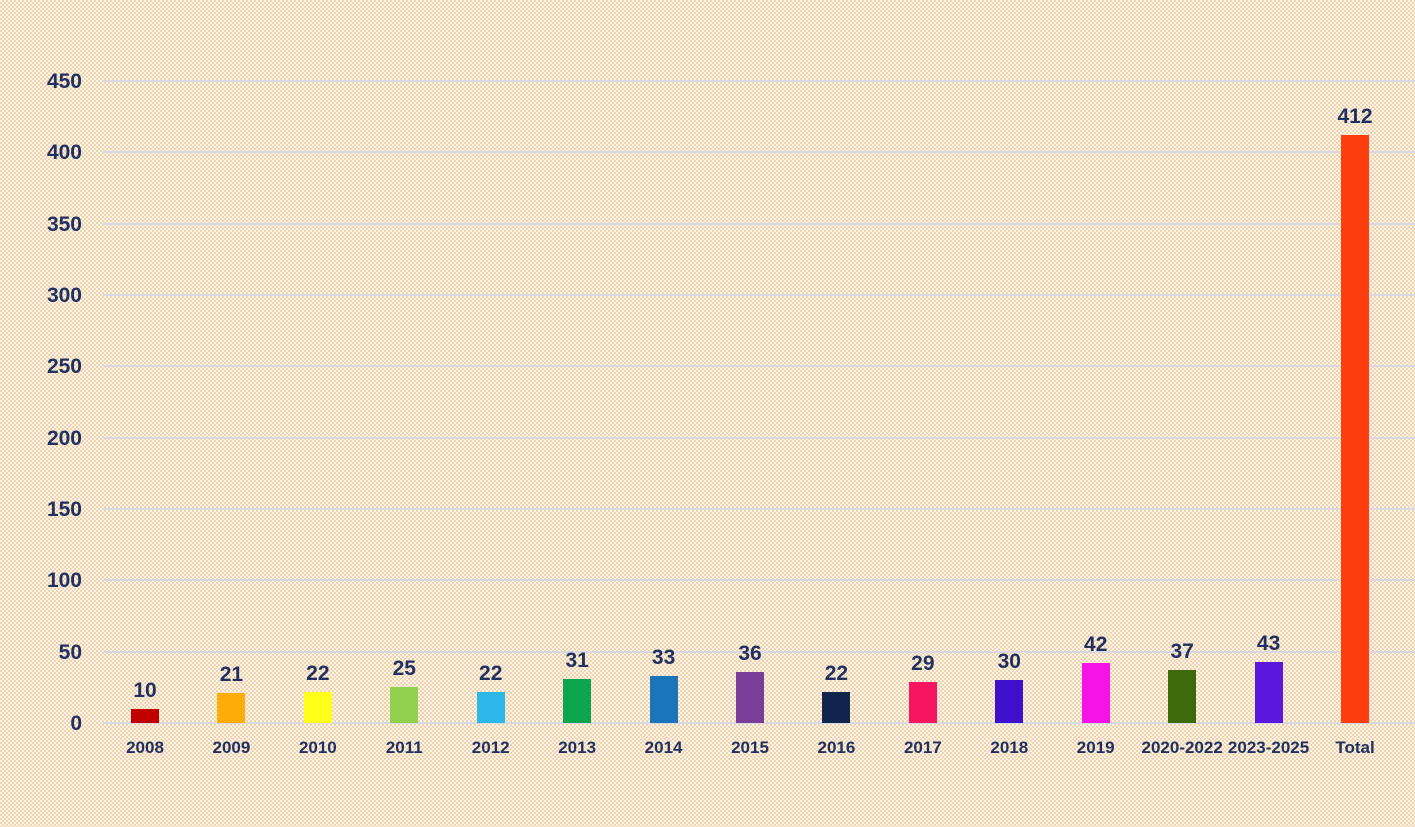  I want to click on x-axis-label-2020-2022: 2020-2022, so click(1182, 747).